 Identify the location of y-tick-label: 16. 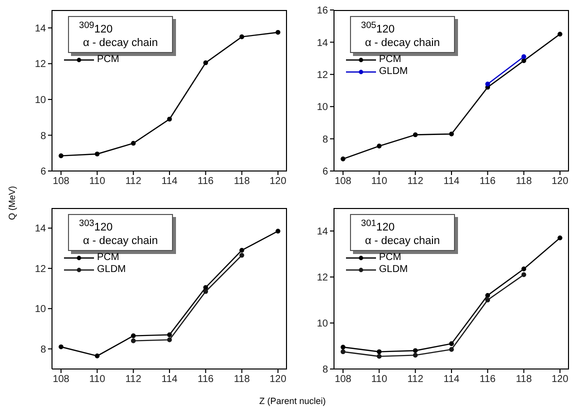
(322, 11).